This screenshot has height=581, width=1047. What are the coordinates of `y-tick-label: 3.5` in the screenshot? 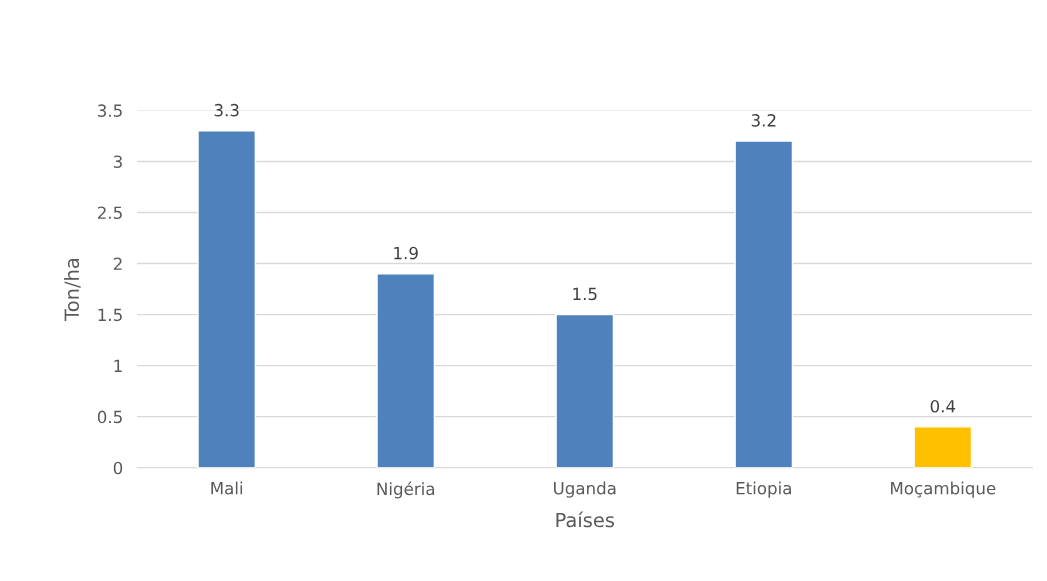 It's located at (110, 110).